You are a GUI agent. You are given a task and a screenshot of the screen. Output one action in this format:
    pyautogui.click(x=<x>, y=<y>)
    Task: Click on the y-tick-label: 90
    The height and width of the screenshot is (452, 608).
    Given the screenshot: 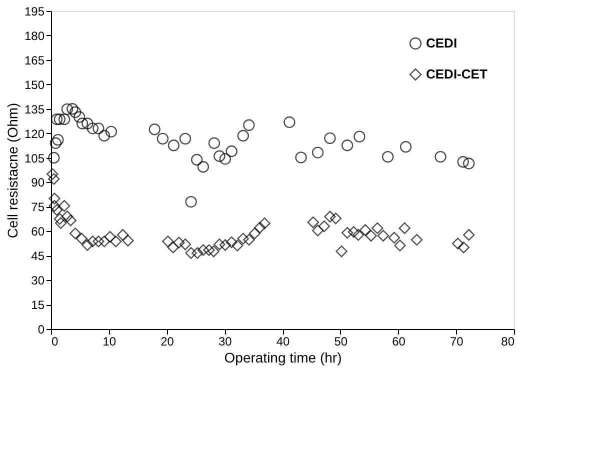 What is the action you would take?
    pyautogui.click(x=38, y=183)
    